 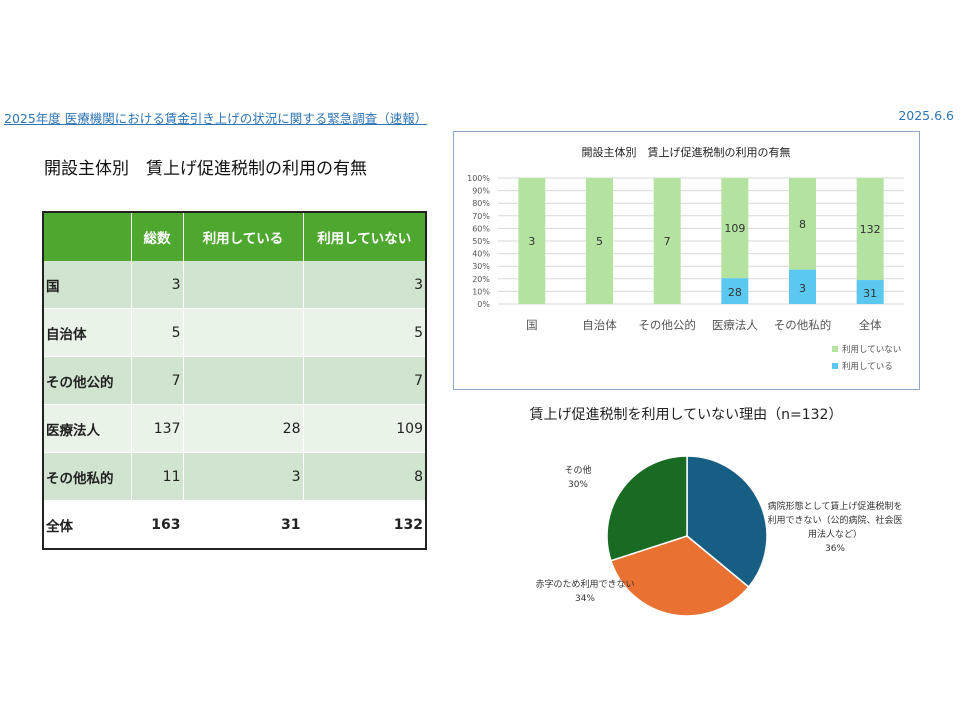 I want to click on row-total: 7, so click(x=157, y=380).